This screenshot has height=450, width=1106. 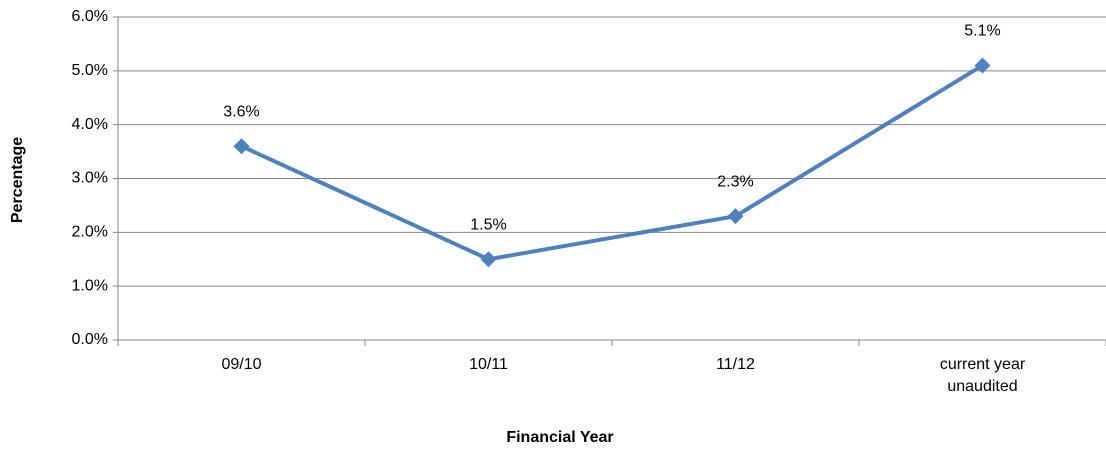 What do you see at coordinates (90, 70) in the screenshot?
I see `y-tick-label: 5.0%` at bounding box center [90, 70].